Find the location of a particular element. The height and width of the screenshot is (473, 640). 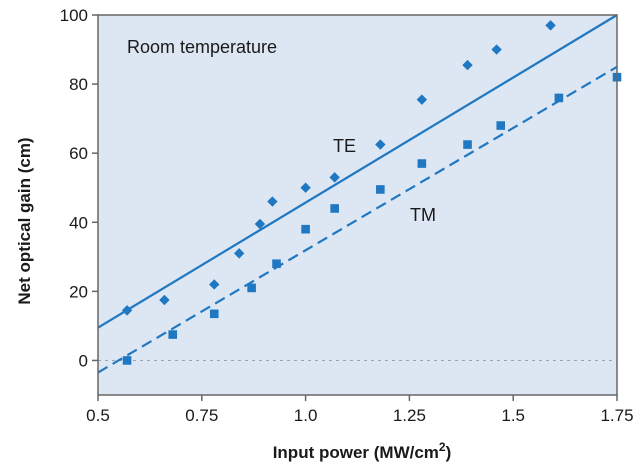

y-tick-label: 80 is located at coordinates (78, 84).